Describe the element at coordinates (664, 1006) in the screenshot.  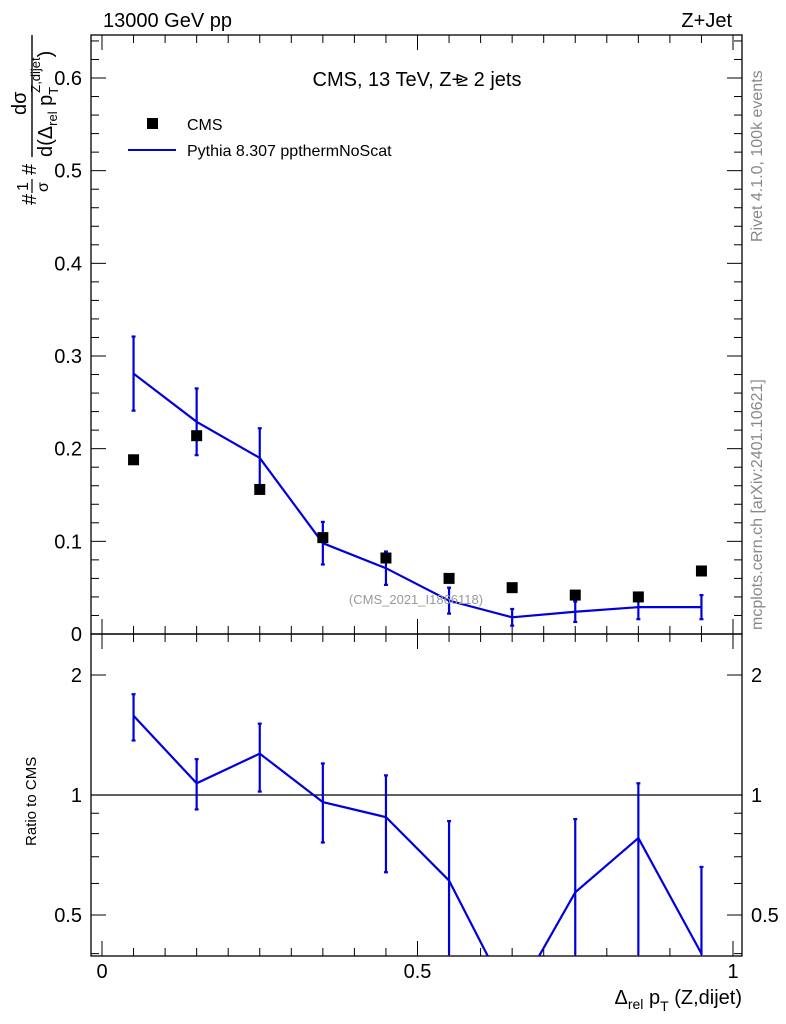
I see `x-label-T: T` at that location.